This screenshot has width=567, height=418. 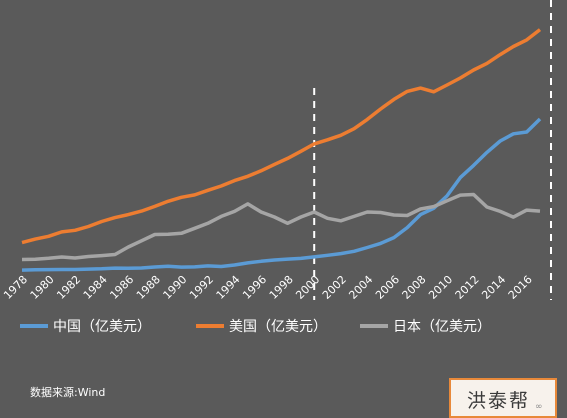 I want to click on x-tick-label: 1984, so click(x=95, y=287).